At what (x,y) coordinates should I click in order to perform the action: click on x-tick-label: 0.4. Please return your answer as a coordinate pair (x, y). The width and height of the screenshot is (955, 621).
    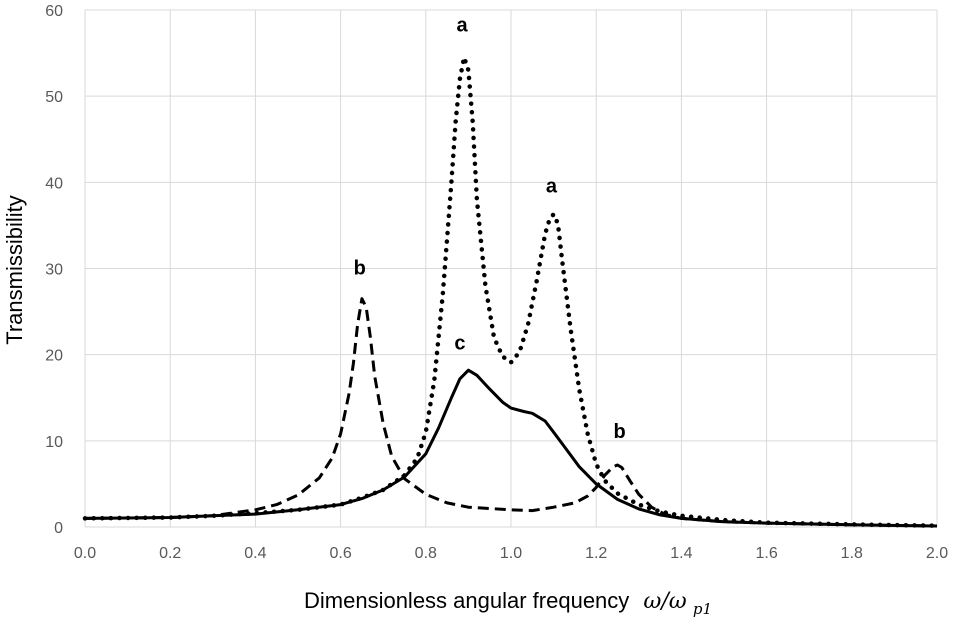
    Looking at the image, I should click on (255, 553).